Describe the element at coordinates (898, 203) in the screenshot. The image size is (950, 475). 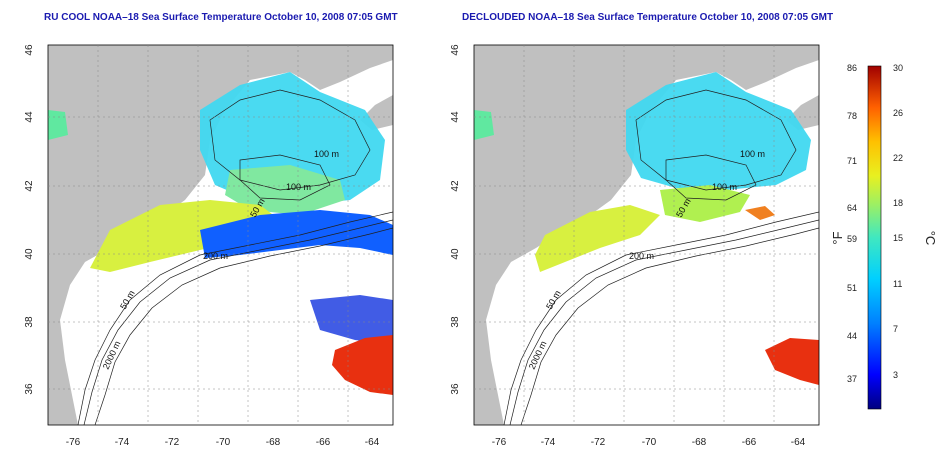
I see `colorbar-c-tick: 18` at that location.